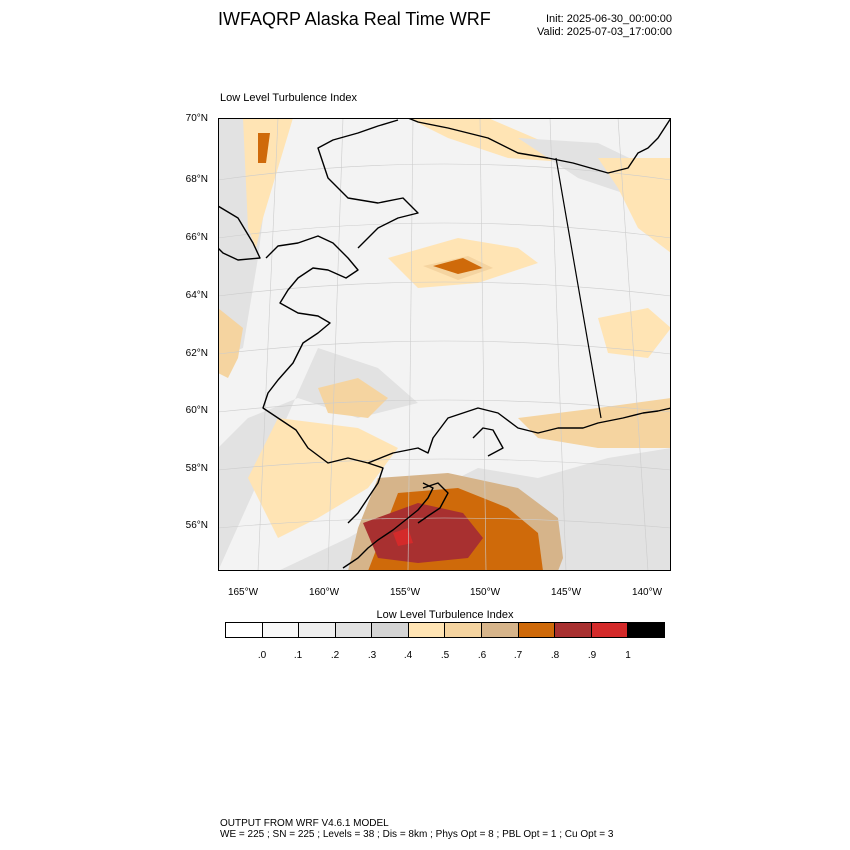 The width and height of the screenshot is (850, 850). I want to click on model-info-line1: OUTPUT FROM WRF V4.6.1 MODEL, so click(304, 823).